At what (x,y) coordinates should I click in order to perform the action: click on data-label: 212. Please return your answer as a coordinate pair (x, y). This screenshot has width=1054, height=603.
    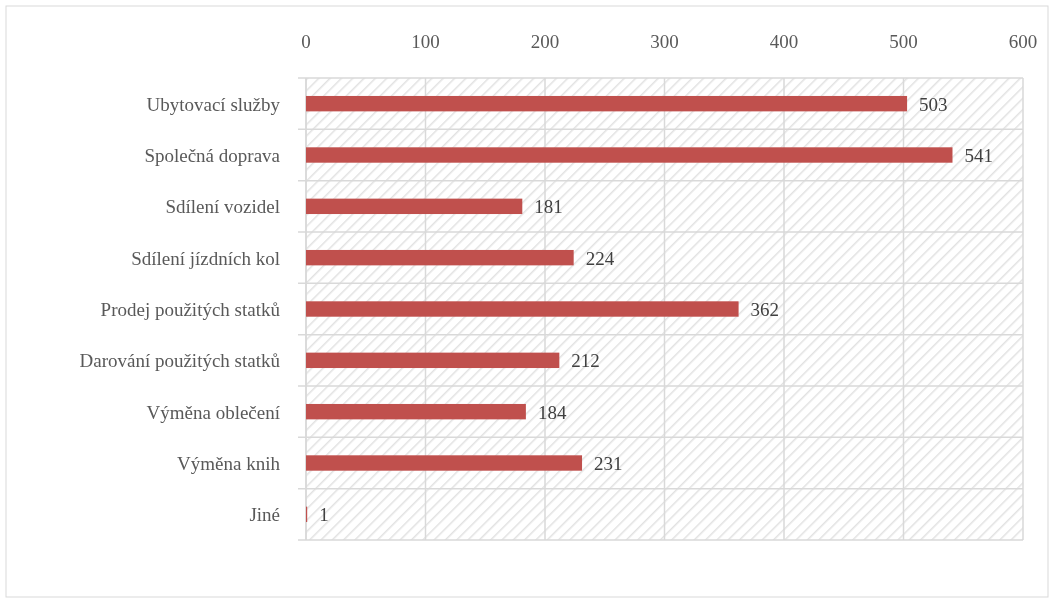
    Looking at the image, I should click on (585, 361).